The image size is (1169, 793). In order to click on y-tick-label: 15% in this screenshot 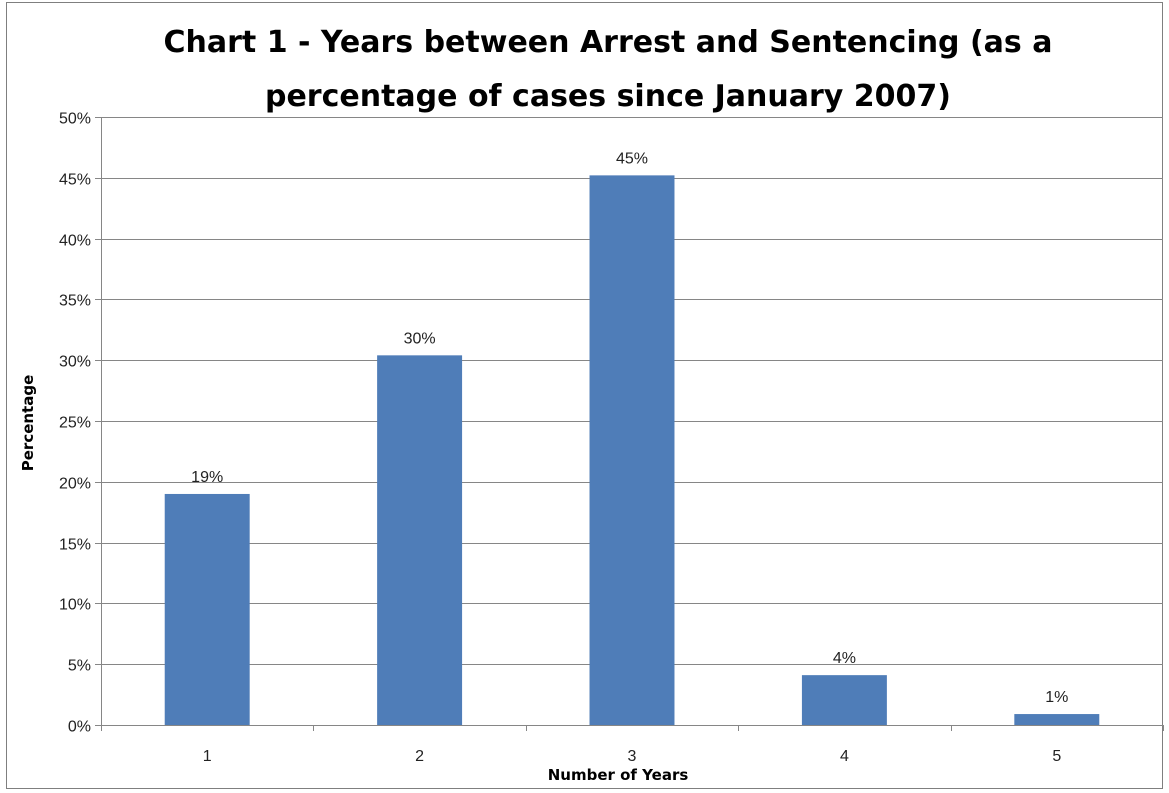, I will do `click(75, 545)`.